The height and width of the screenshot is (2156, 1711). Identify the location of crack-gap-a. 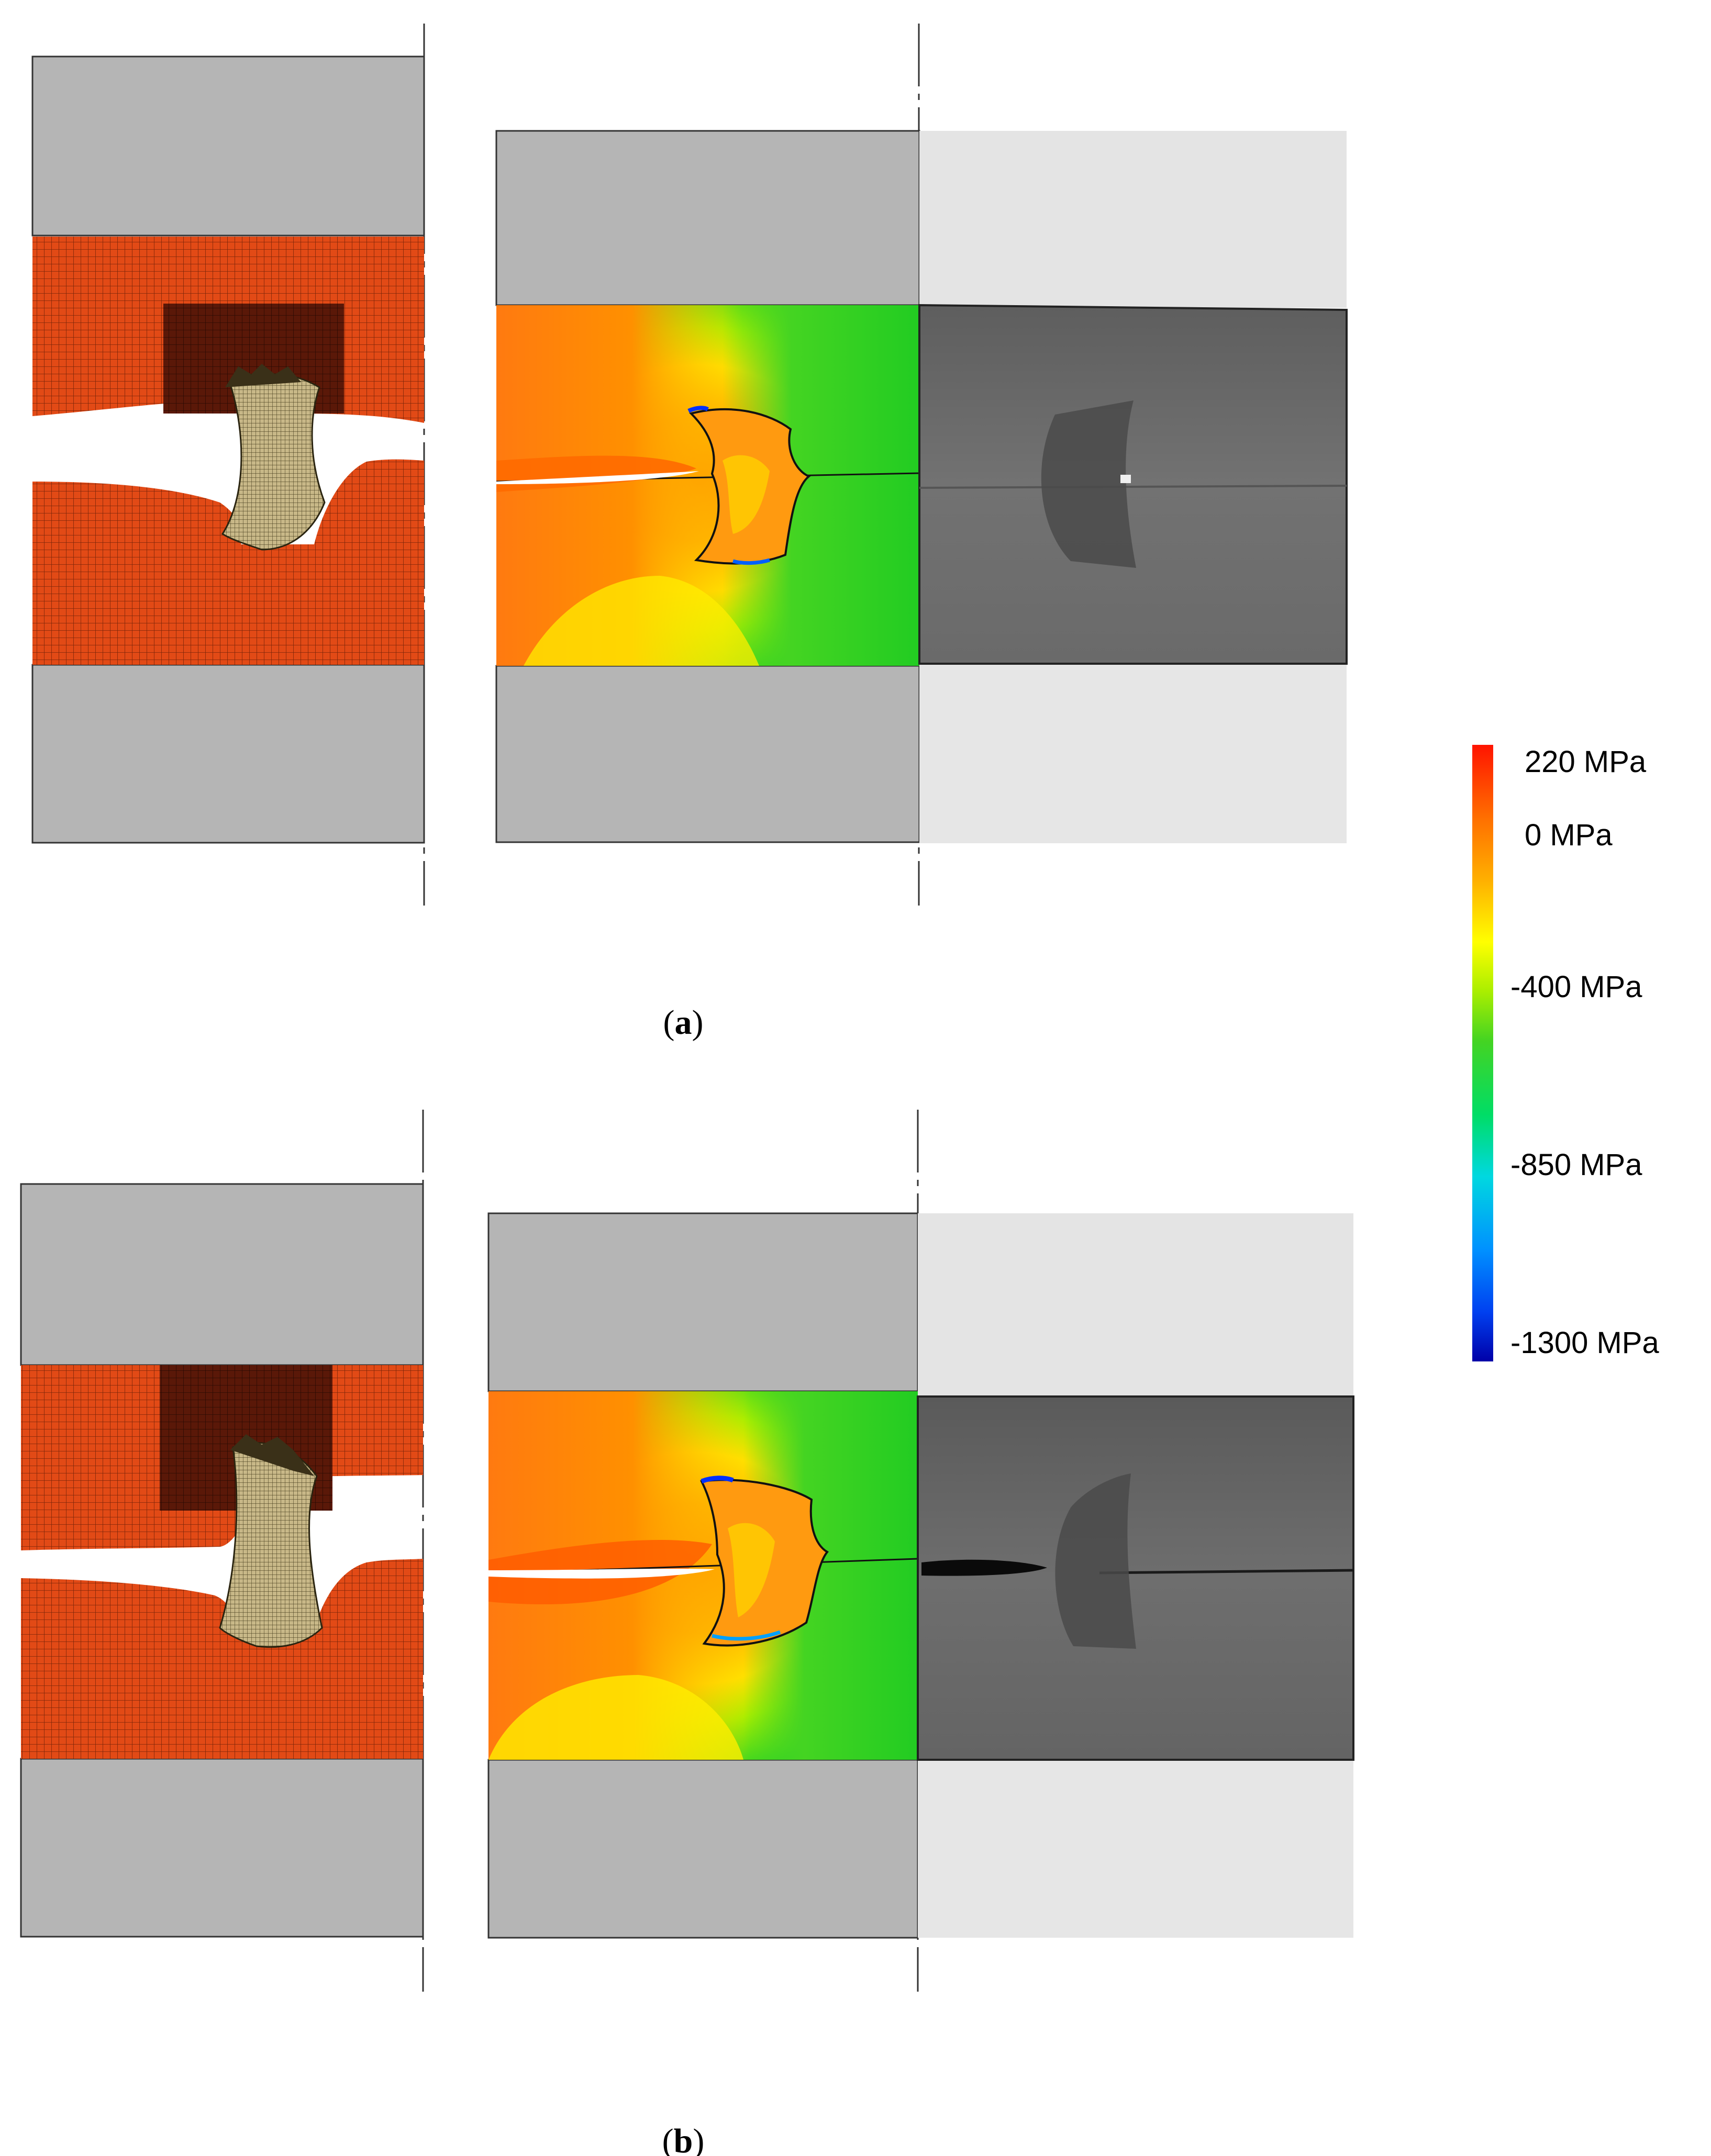
(597, 477).